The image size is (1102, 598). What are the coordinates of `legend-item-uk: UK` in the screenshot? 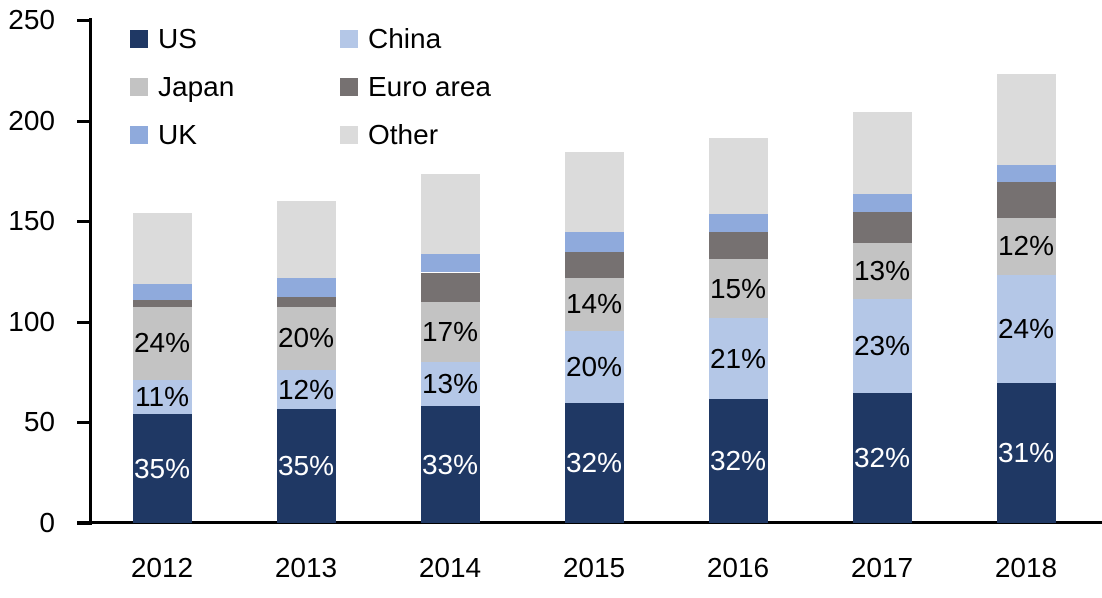 It's located at (235, 135).